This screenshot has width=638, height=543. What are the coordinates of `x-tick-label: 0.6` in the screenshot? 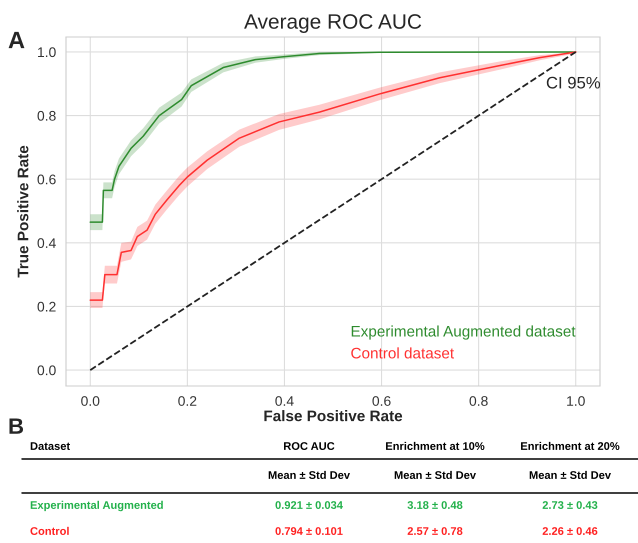 It's located at (381, 401).